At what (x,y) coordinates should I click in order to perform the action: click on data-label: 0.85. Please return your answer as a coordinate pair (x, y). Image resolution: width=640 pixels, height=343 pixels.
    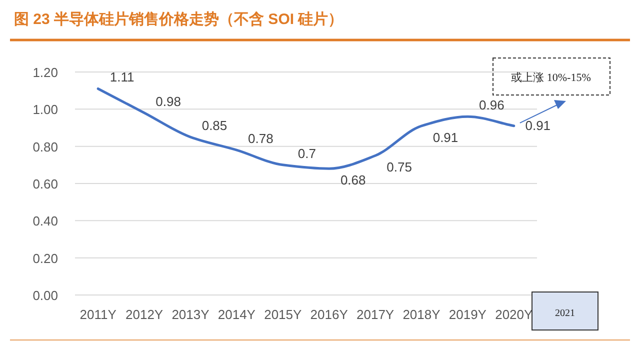
    Looking at the image, I should click on (215, 126).